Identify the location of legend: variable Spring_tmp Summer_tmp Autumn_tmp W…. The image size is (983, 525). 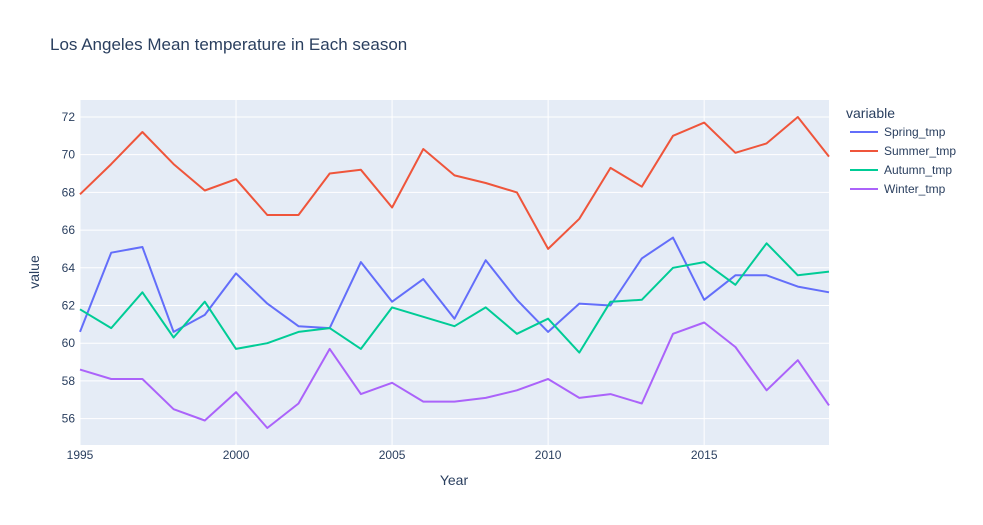
(901, 150).